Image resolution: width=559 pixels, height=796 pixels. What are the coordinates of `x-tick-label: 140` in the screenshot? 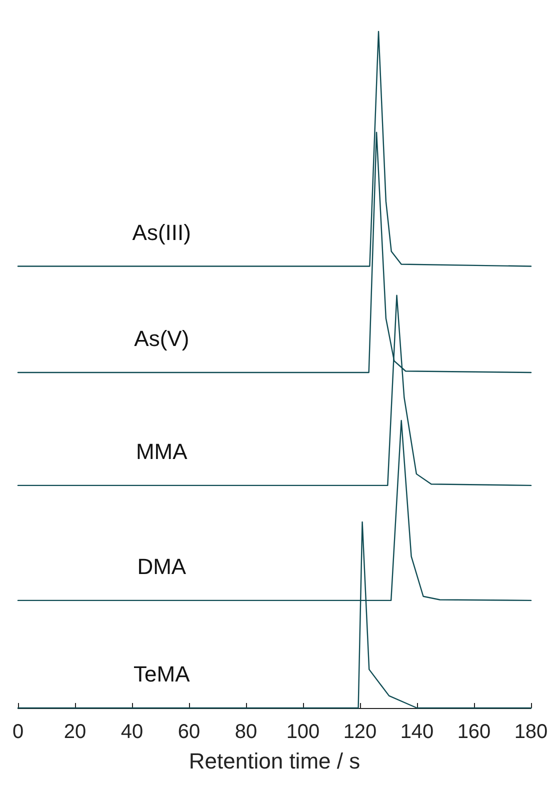 It's located at (417, 732).